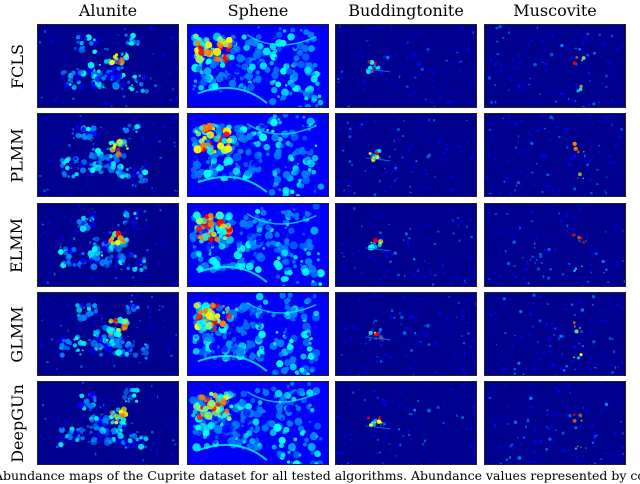 The width and height of the screenshot is (640, 484). What do you see at coordinates (555, 245) in the screenshot?
I see `abundance-map-elmm-muscovite` at bounding box center [555, 245].